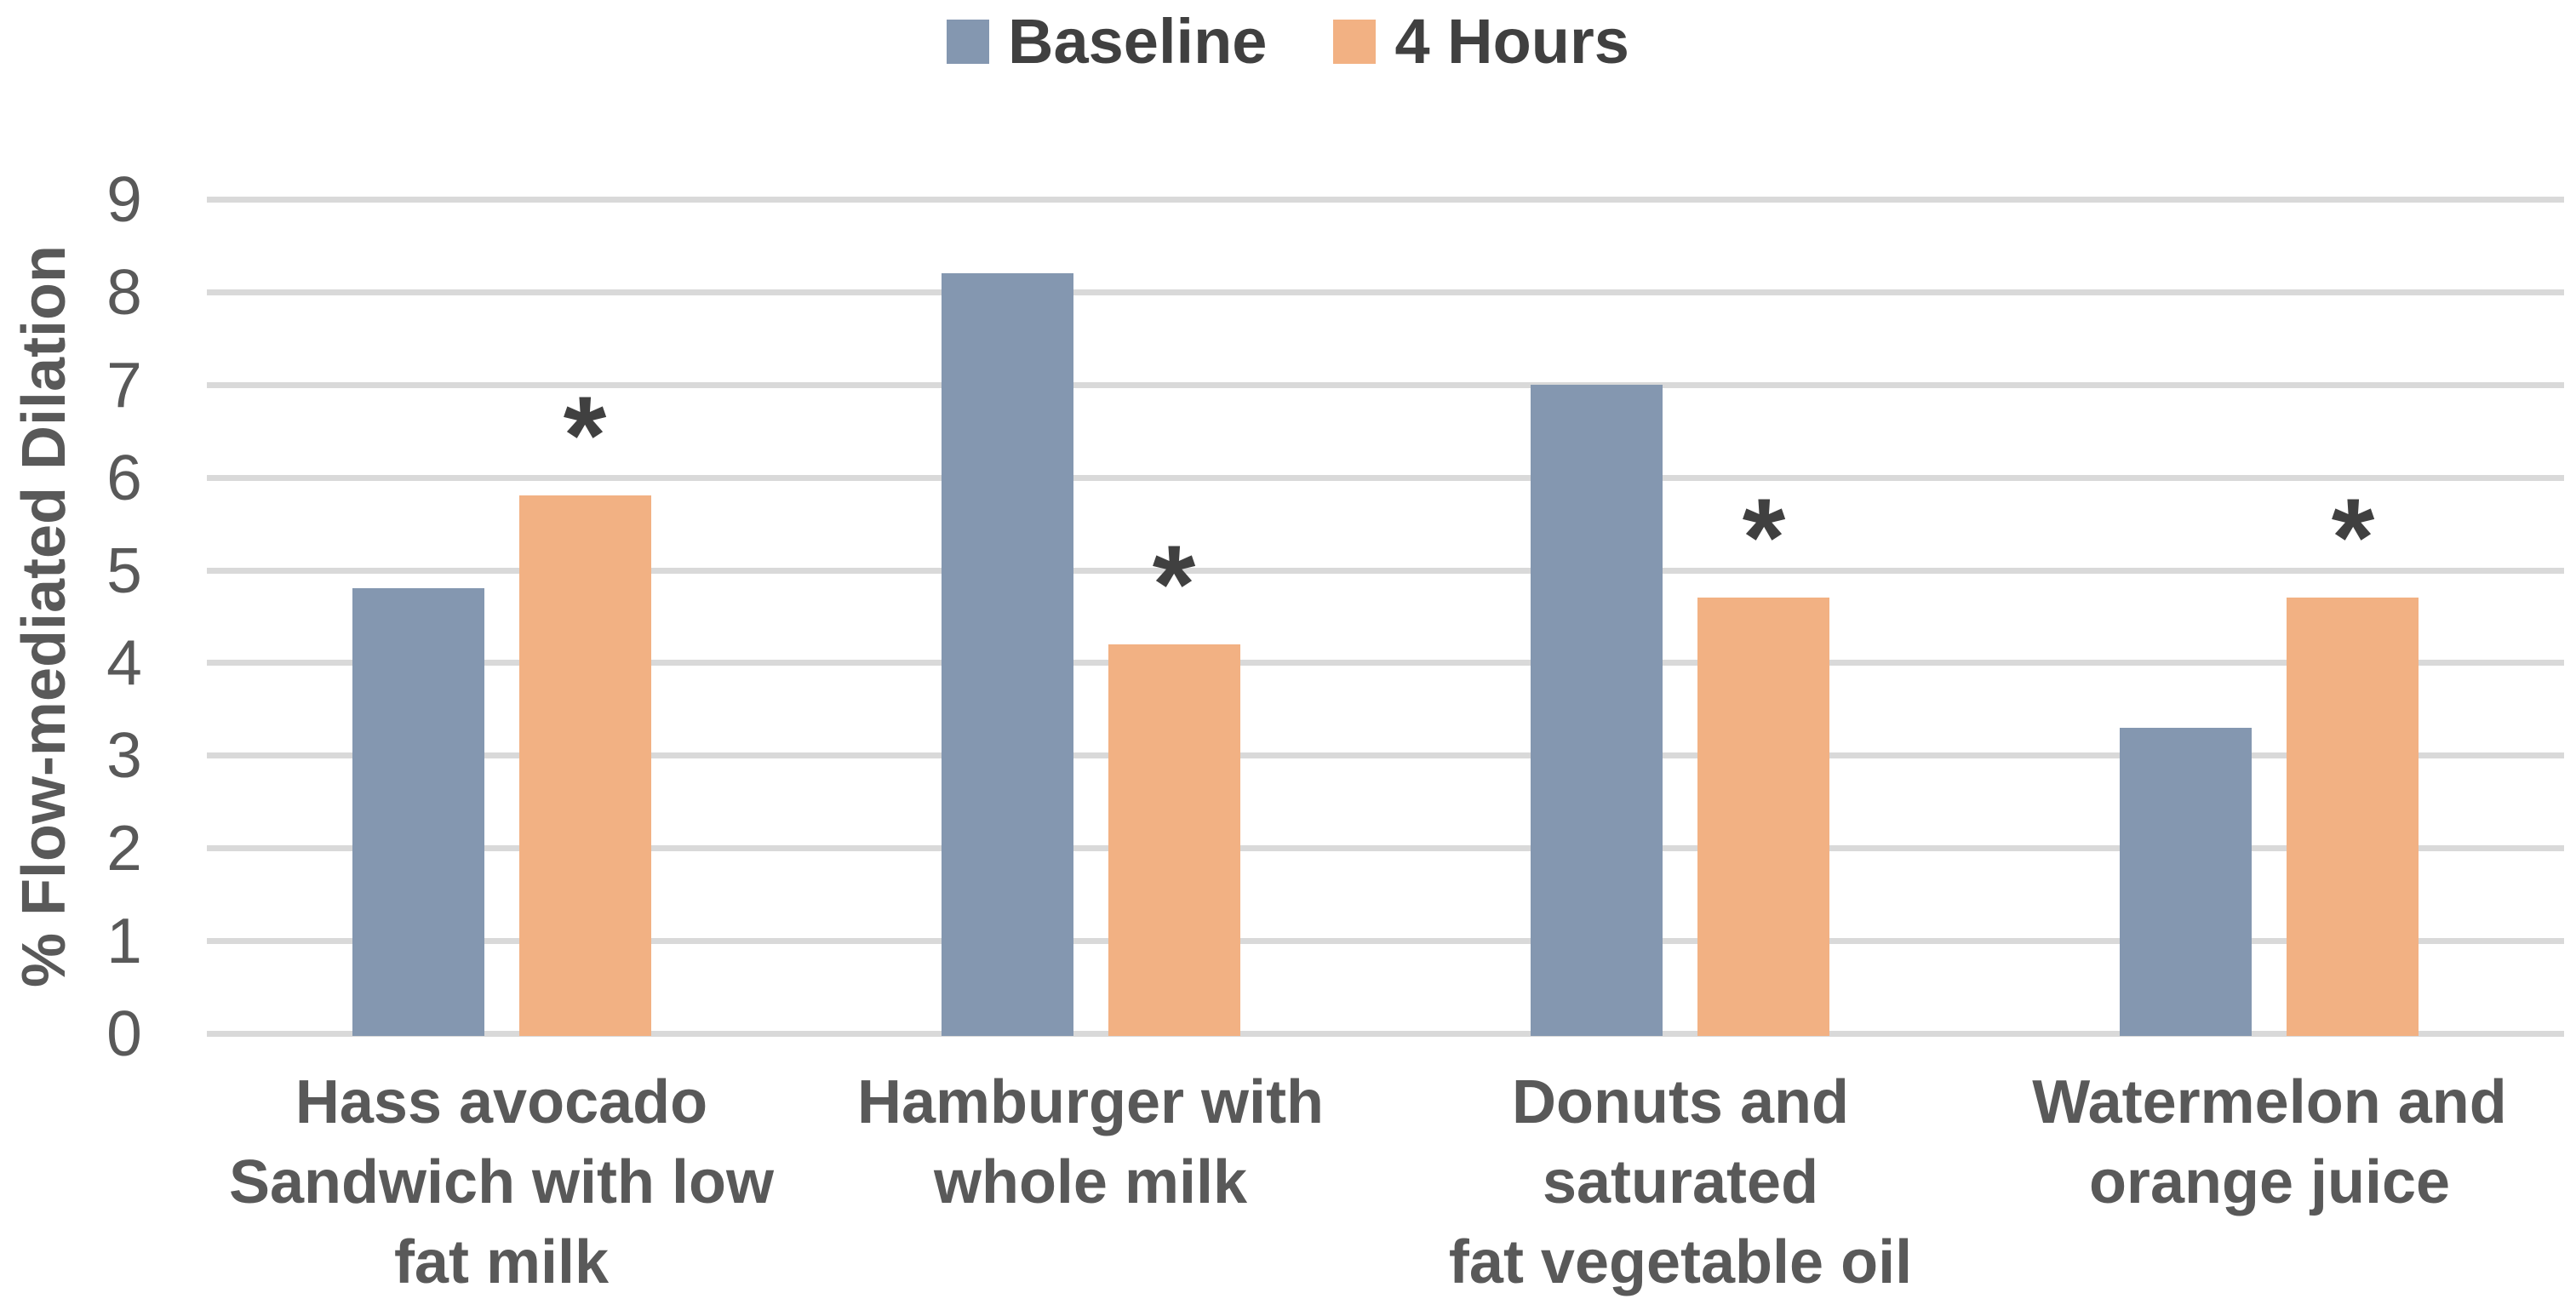  I want to click on significance-asterisk-2: *, so click(1764, 537).